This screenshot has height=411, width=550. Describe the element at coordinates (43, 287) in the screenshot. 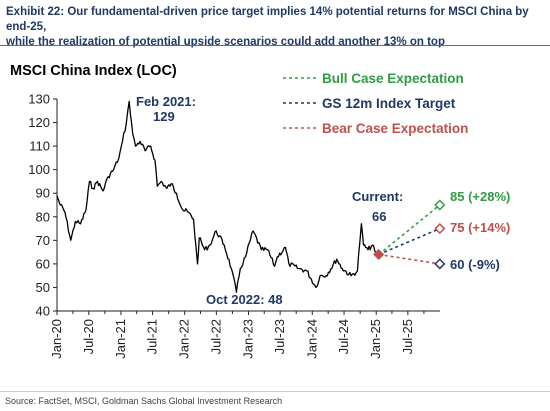

I see `y-tick-label: 50` at that location.